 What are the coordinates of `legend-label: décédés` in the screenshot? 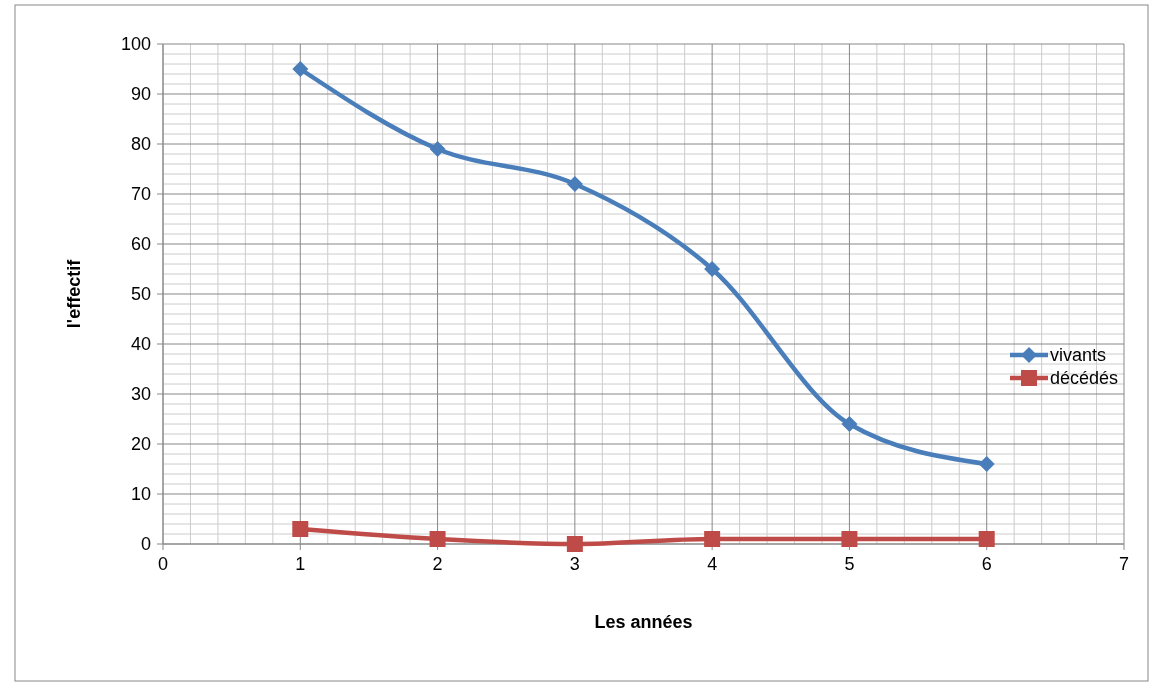 It's located at (1084, 378).